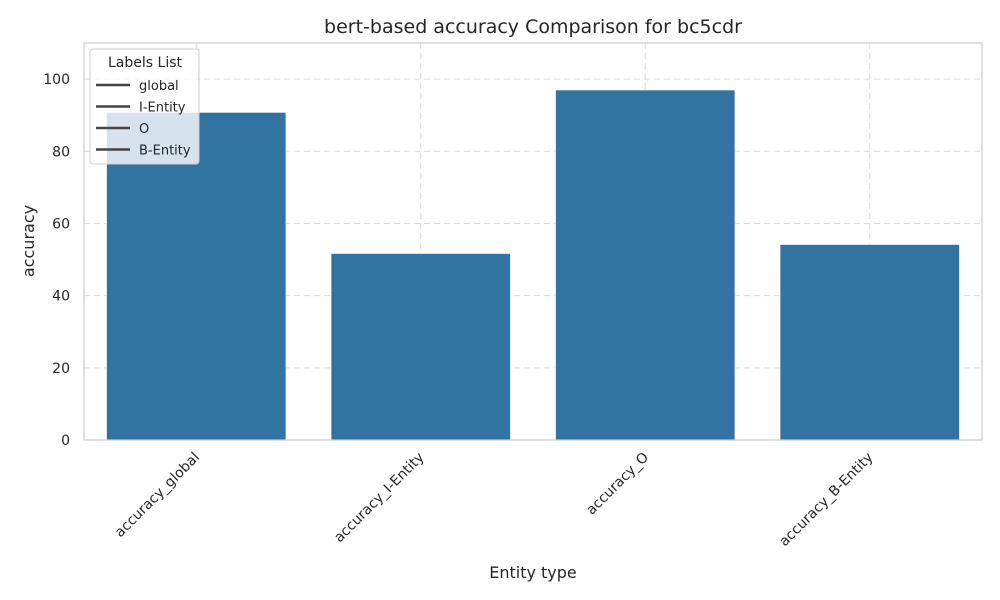 The height and width of the screenshot is (600, 1000). What do you see at coordinates (159, 86) in the screenshot?
I see `legend-label: global` at bounding box center [159, 86].